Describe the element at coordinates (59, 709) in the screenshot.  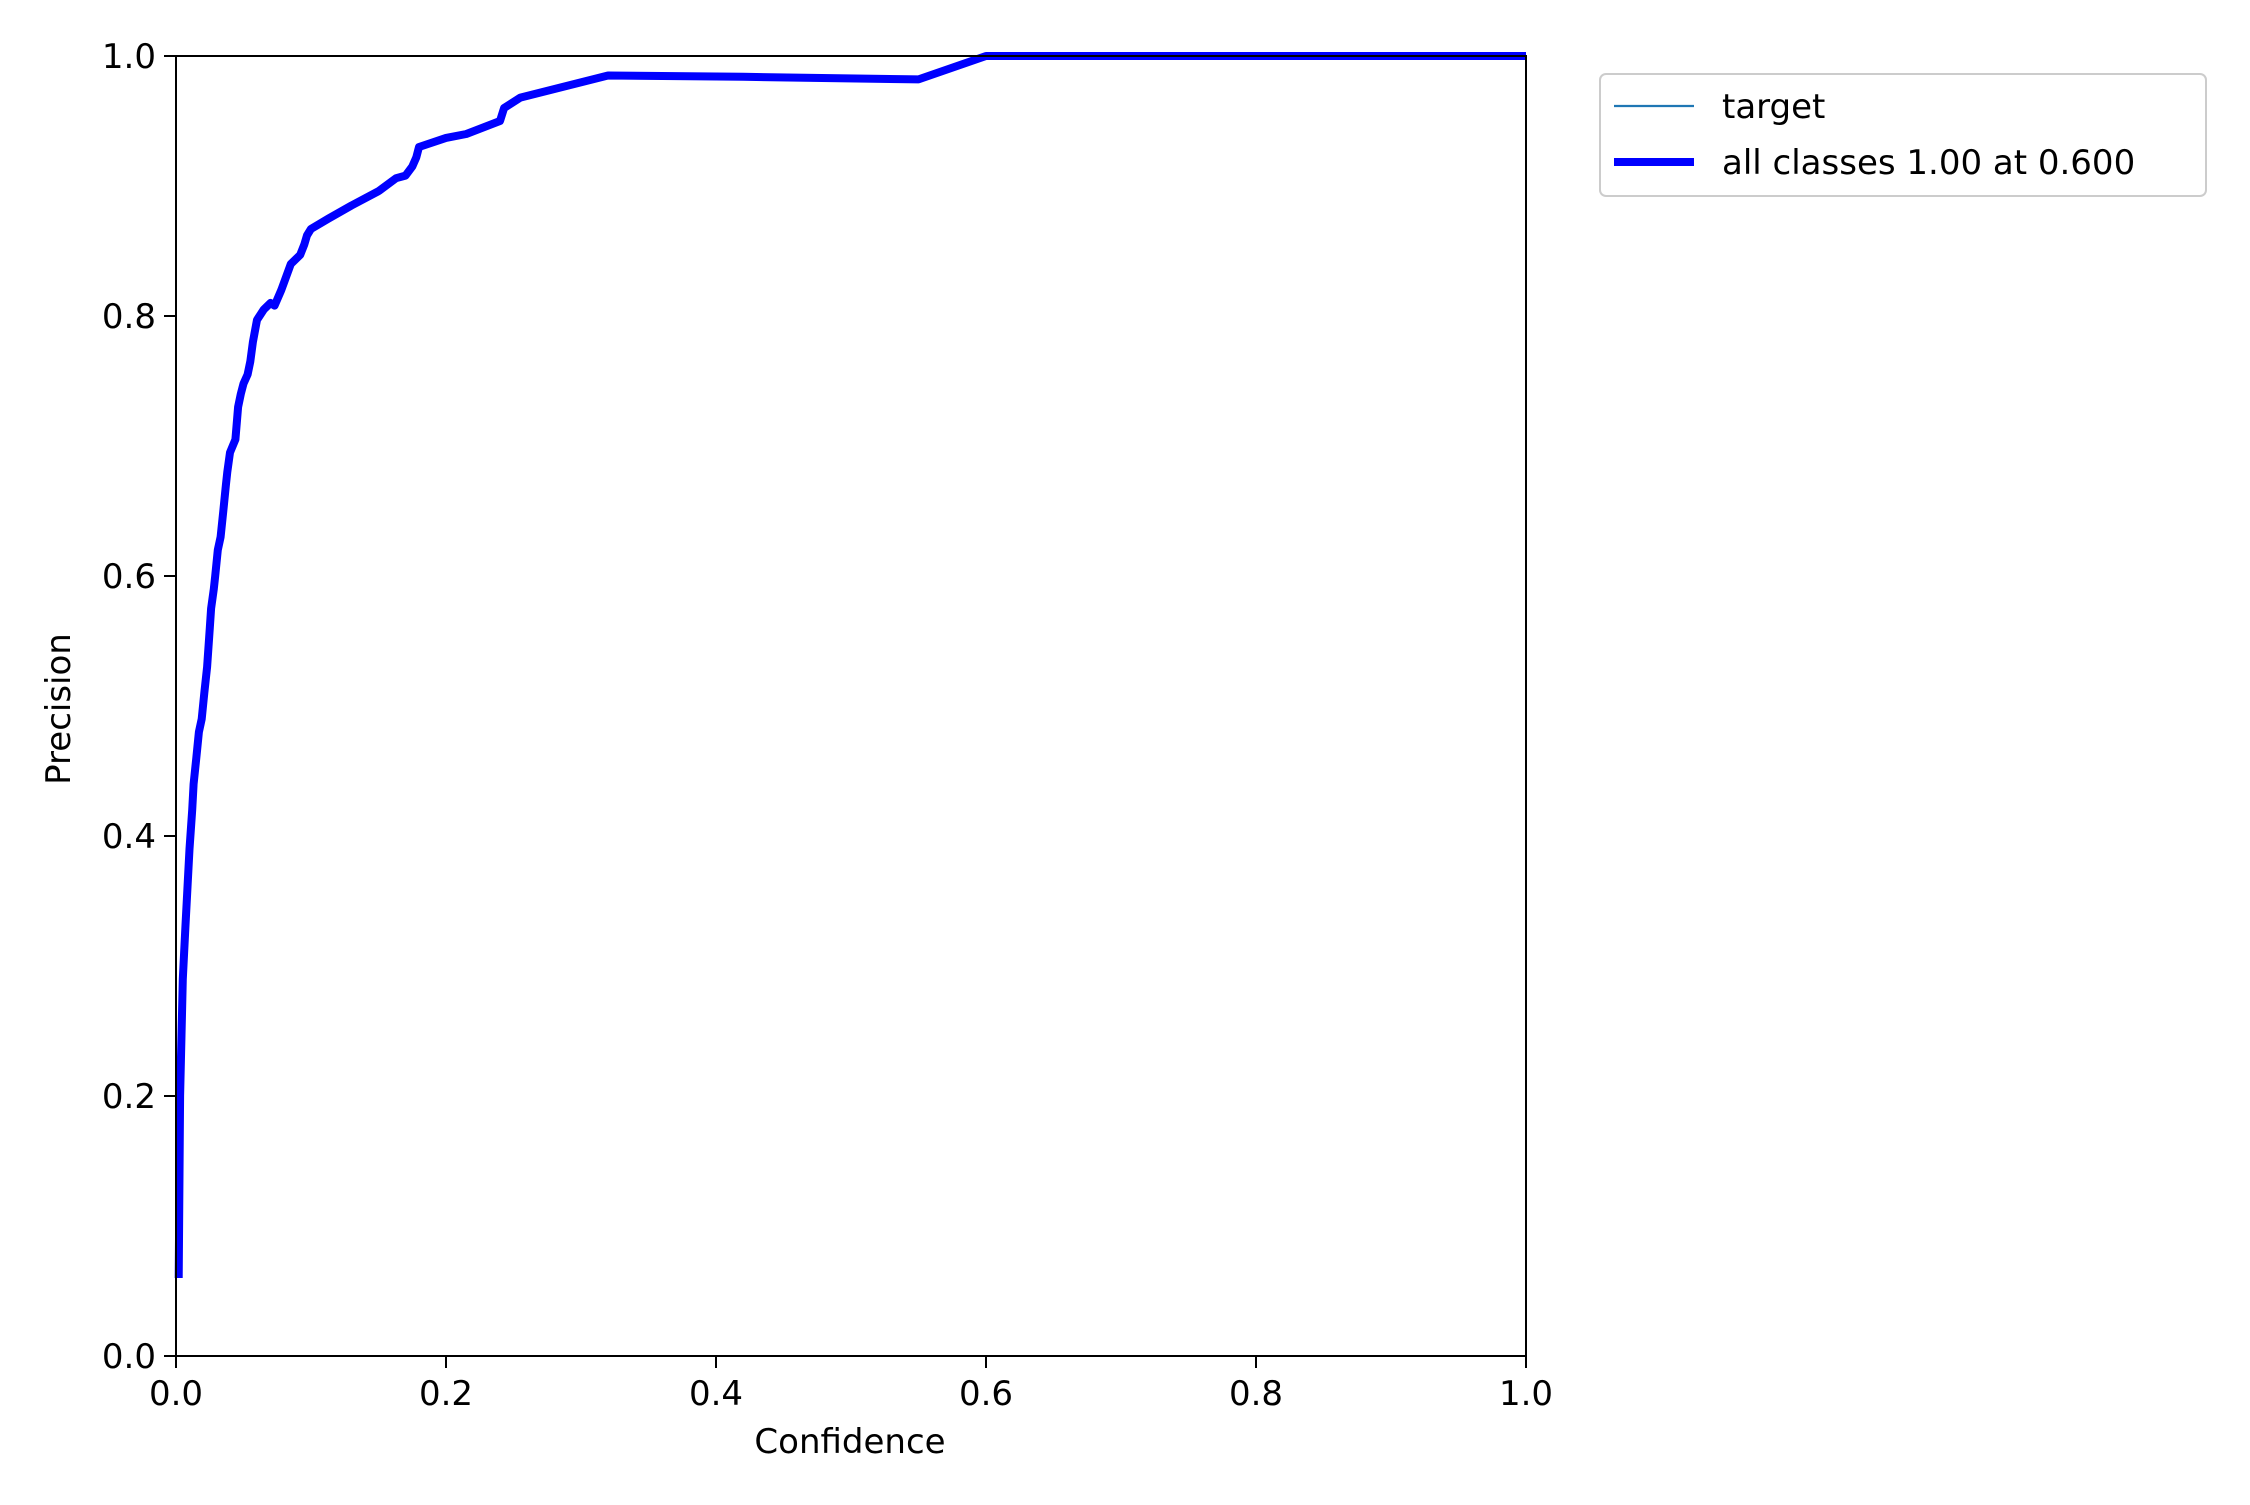
I see `y-axis-label: Precision` at that location.